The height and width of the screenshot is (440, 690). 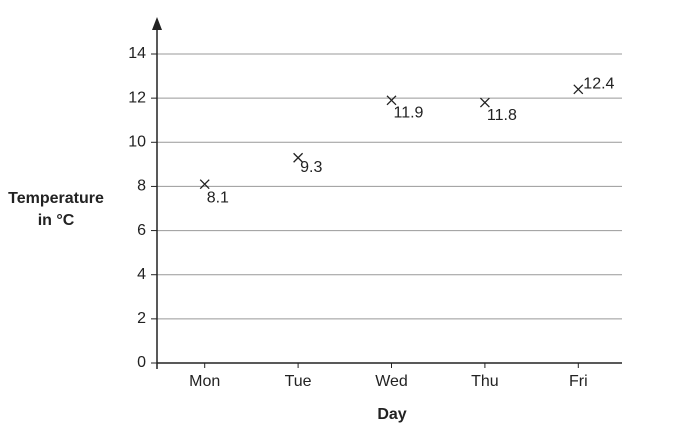 I want to click on data-label: 9.3, so click(x=311, y=167).